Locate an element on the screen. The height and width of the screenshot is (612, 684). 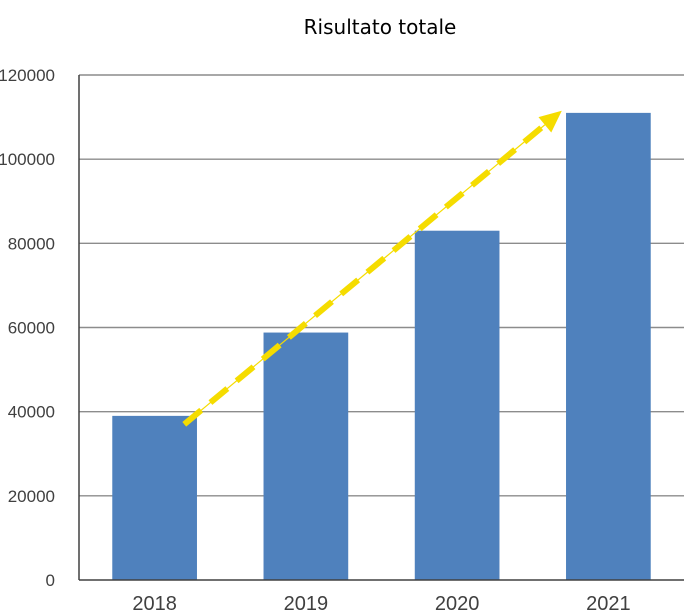
x-tick-labels: 2018 2019 2020 2021 is located at coordinates (381, 602).